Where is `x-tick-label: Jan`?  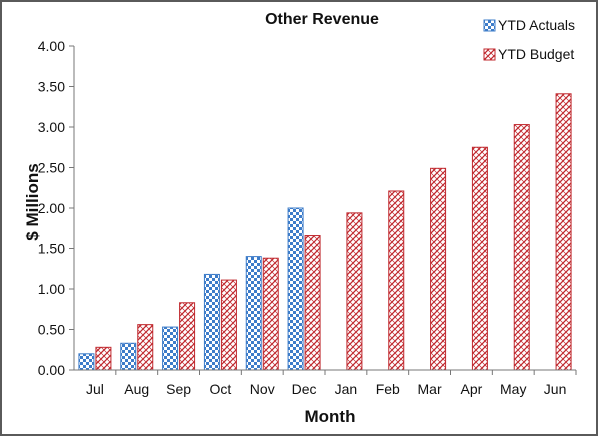 x-tick-label: Jan is located at coordinates (346, 389).